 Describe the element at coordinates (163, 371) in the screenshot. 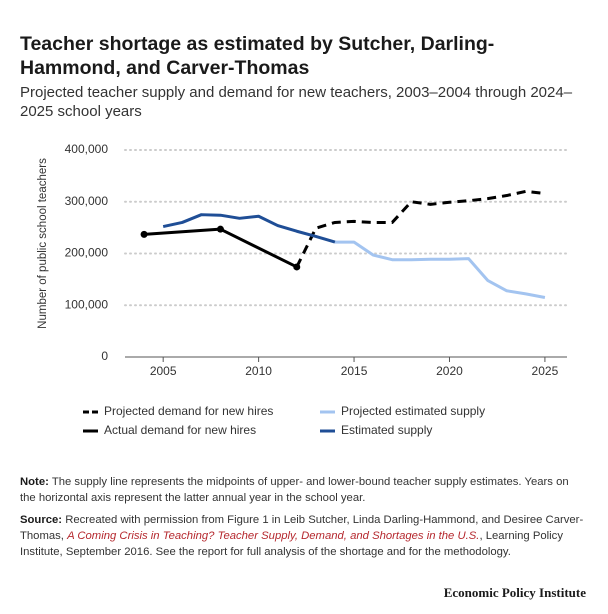

I see `x-tick-label: 2005` at that location.